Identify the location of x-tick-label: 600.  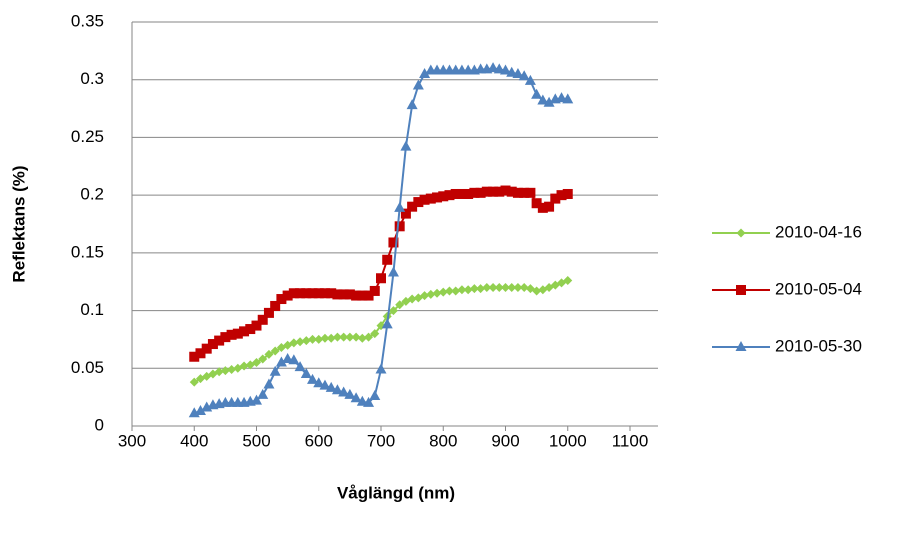
(319, 440).